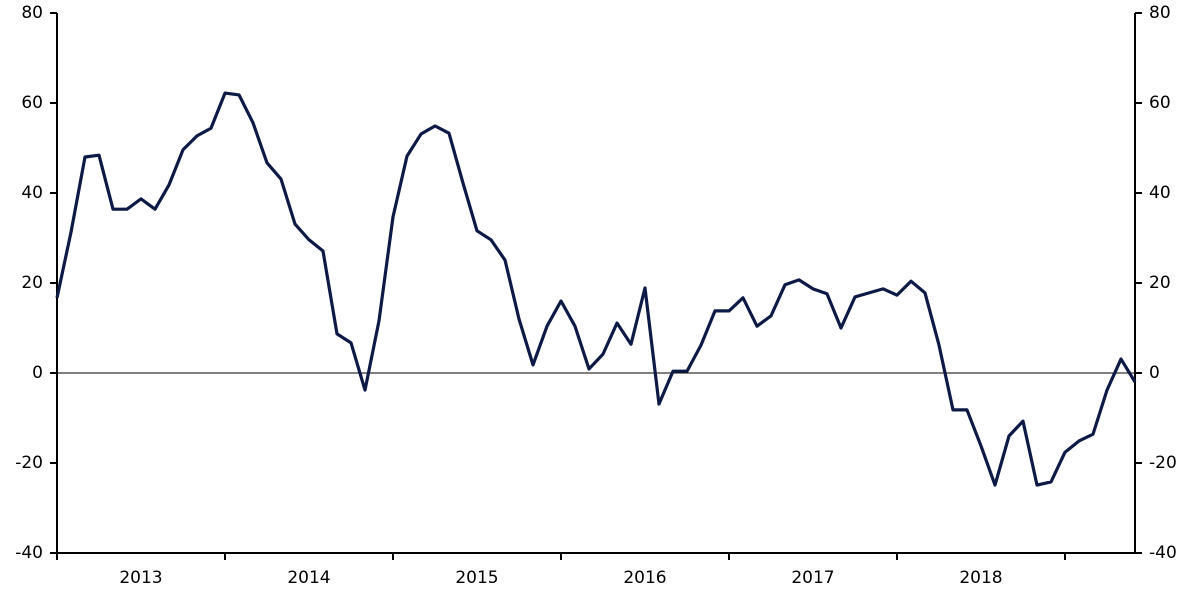 This screenshot has width=1190, height=596. Describe the element at coordinates (32, 103) in the screenshot. I see `y-tick-label: 60` at that location.